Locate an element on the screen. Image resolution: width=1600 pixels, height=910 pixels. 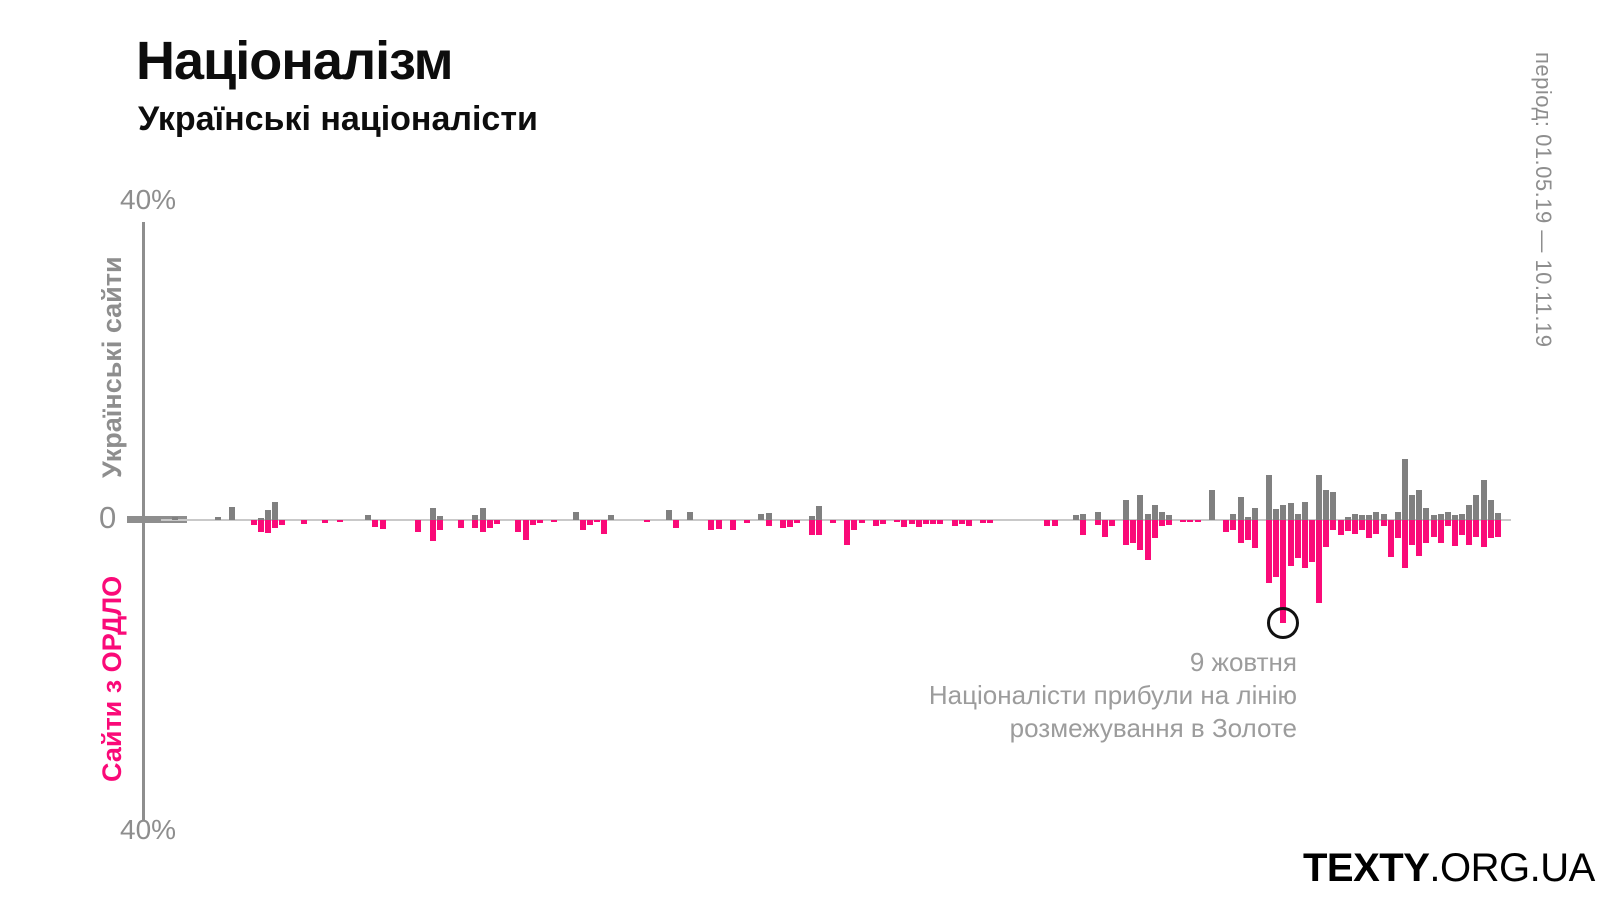
period-note: період: 01.05.19 — 10.11.19 is located at coordinates (1543, 200).